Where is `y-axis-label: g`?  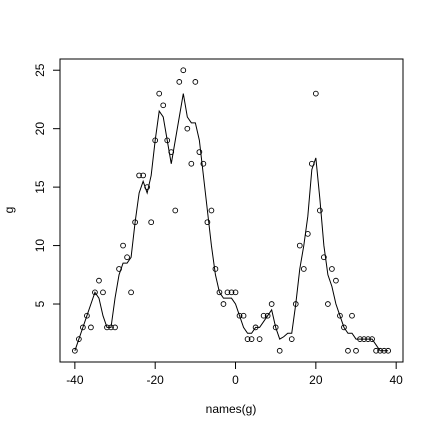
y-axis-label: g is located at coordinates (9, 210).